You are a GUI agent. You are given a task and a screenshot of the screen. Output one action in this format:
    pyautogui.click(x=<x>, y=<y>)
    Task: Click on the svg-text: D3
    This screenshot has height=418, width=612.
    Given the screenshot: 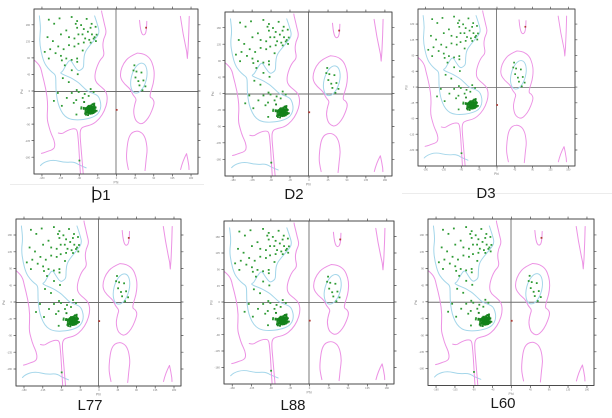 What is the action you would take?
    pyautogui.click(x=485, y=193)
    